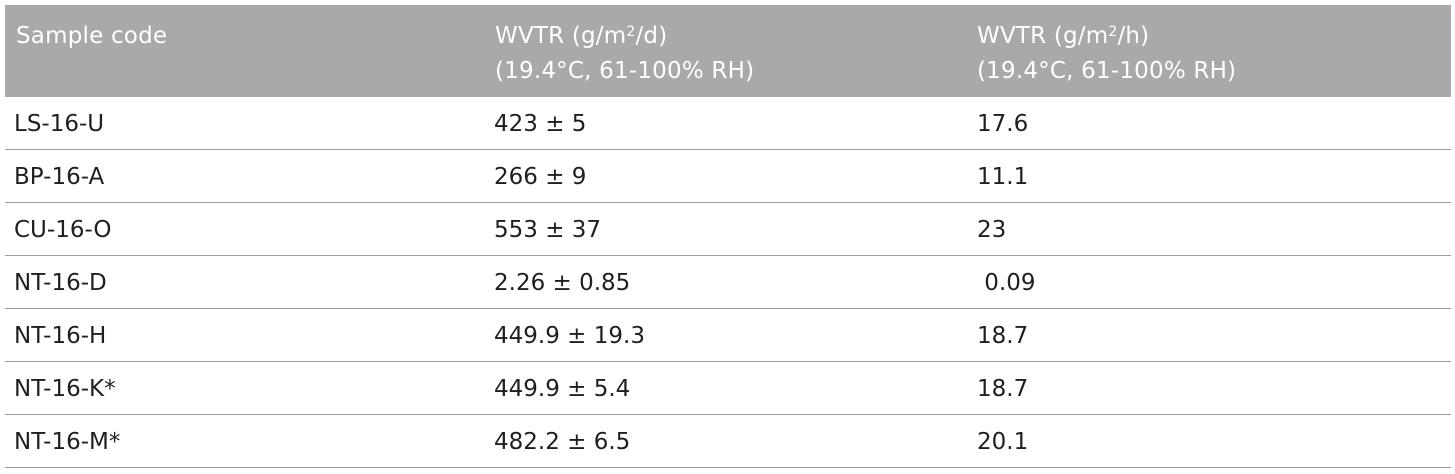 The height and width of the screenshot is (474, 1455). Describe the element at coordinates (65, 389) in the screenshot. I see `cell-sample-code: NT-16-K*` at that location.